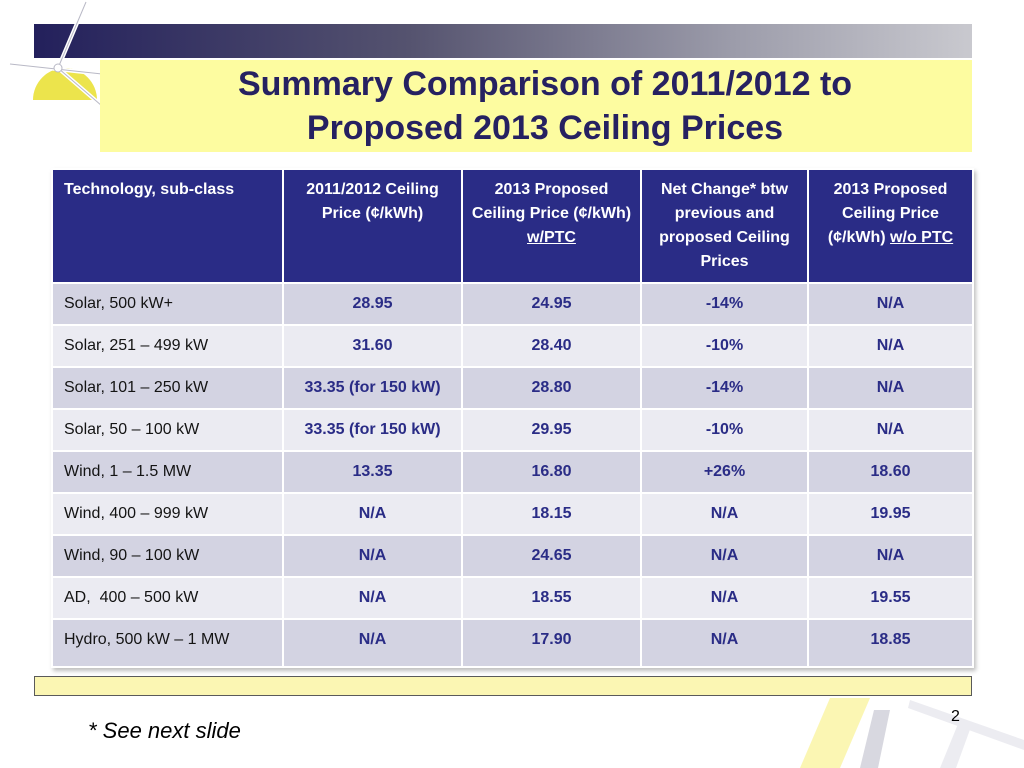 This screenshot has width=1024, height=768. What do you see at coordinates (922, 237) in the screenshot?
I see `header-2013-no-ptc-underlined: w/o PTC` at bounding box center [922, 237].